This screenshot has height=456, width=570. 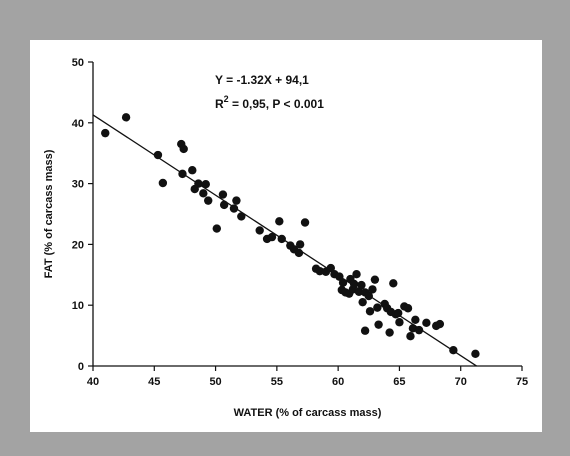 What do you see at coordinates (93, 382) in the screenshot?
I see `x-tick-label: 40` at bounding box center [93, 382].